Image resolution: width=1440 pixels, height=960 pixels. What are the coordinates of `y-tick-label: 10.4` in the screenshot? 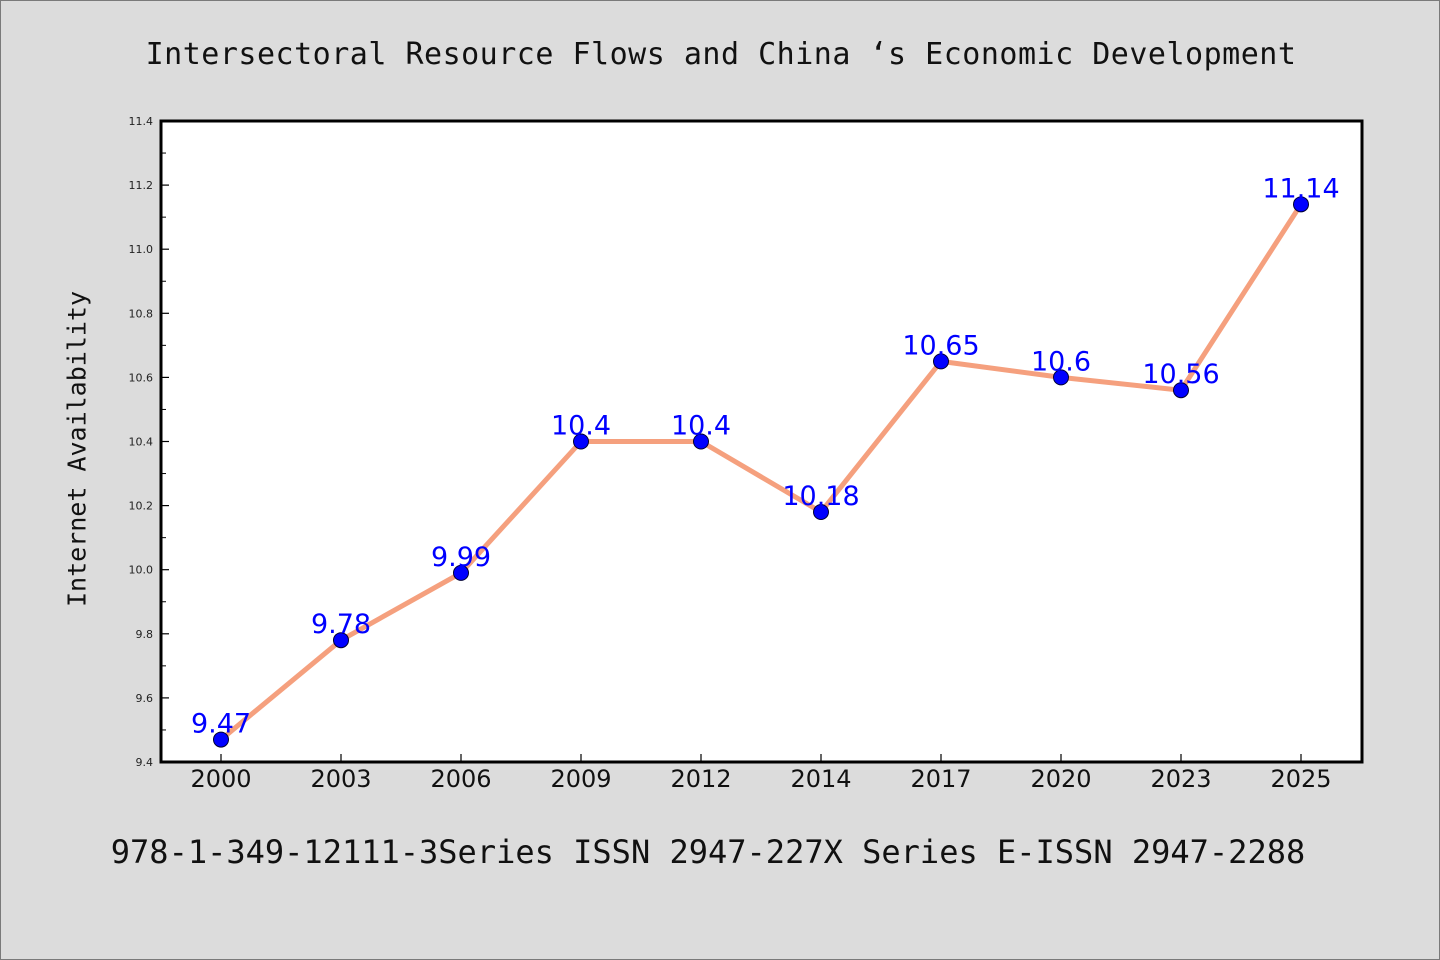 It's located at (141, 442).